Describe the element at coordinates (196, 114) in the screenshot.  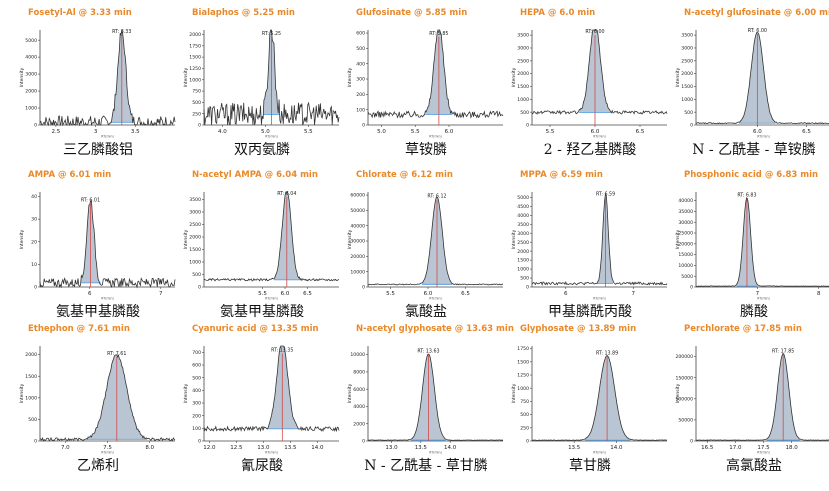
I see `y-tick-label: 250` at that location.